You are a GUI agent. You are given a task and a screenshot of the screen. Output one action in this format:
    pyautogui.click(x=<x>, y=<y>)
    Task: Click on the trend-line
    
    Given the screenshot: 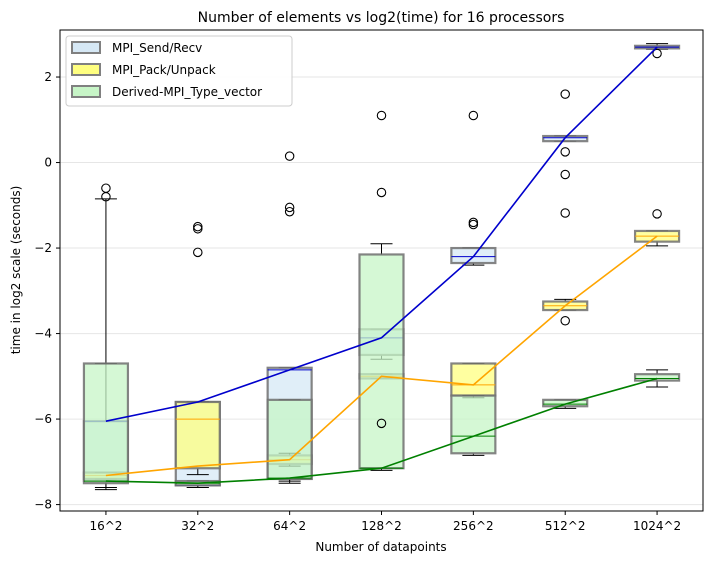 What is the action you would take?
    pyautogui.click(x=381, y=431)
    